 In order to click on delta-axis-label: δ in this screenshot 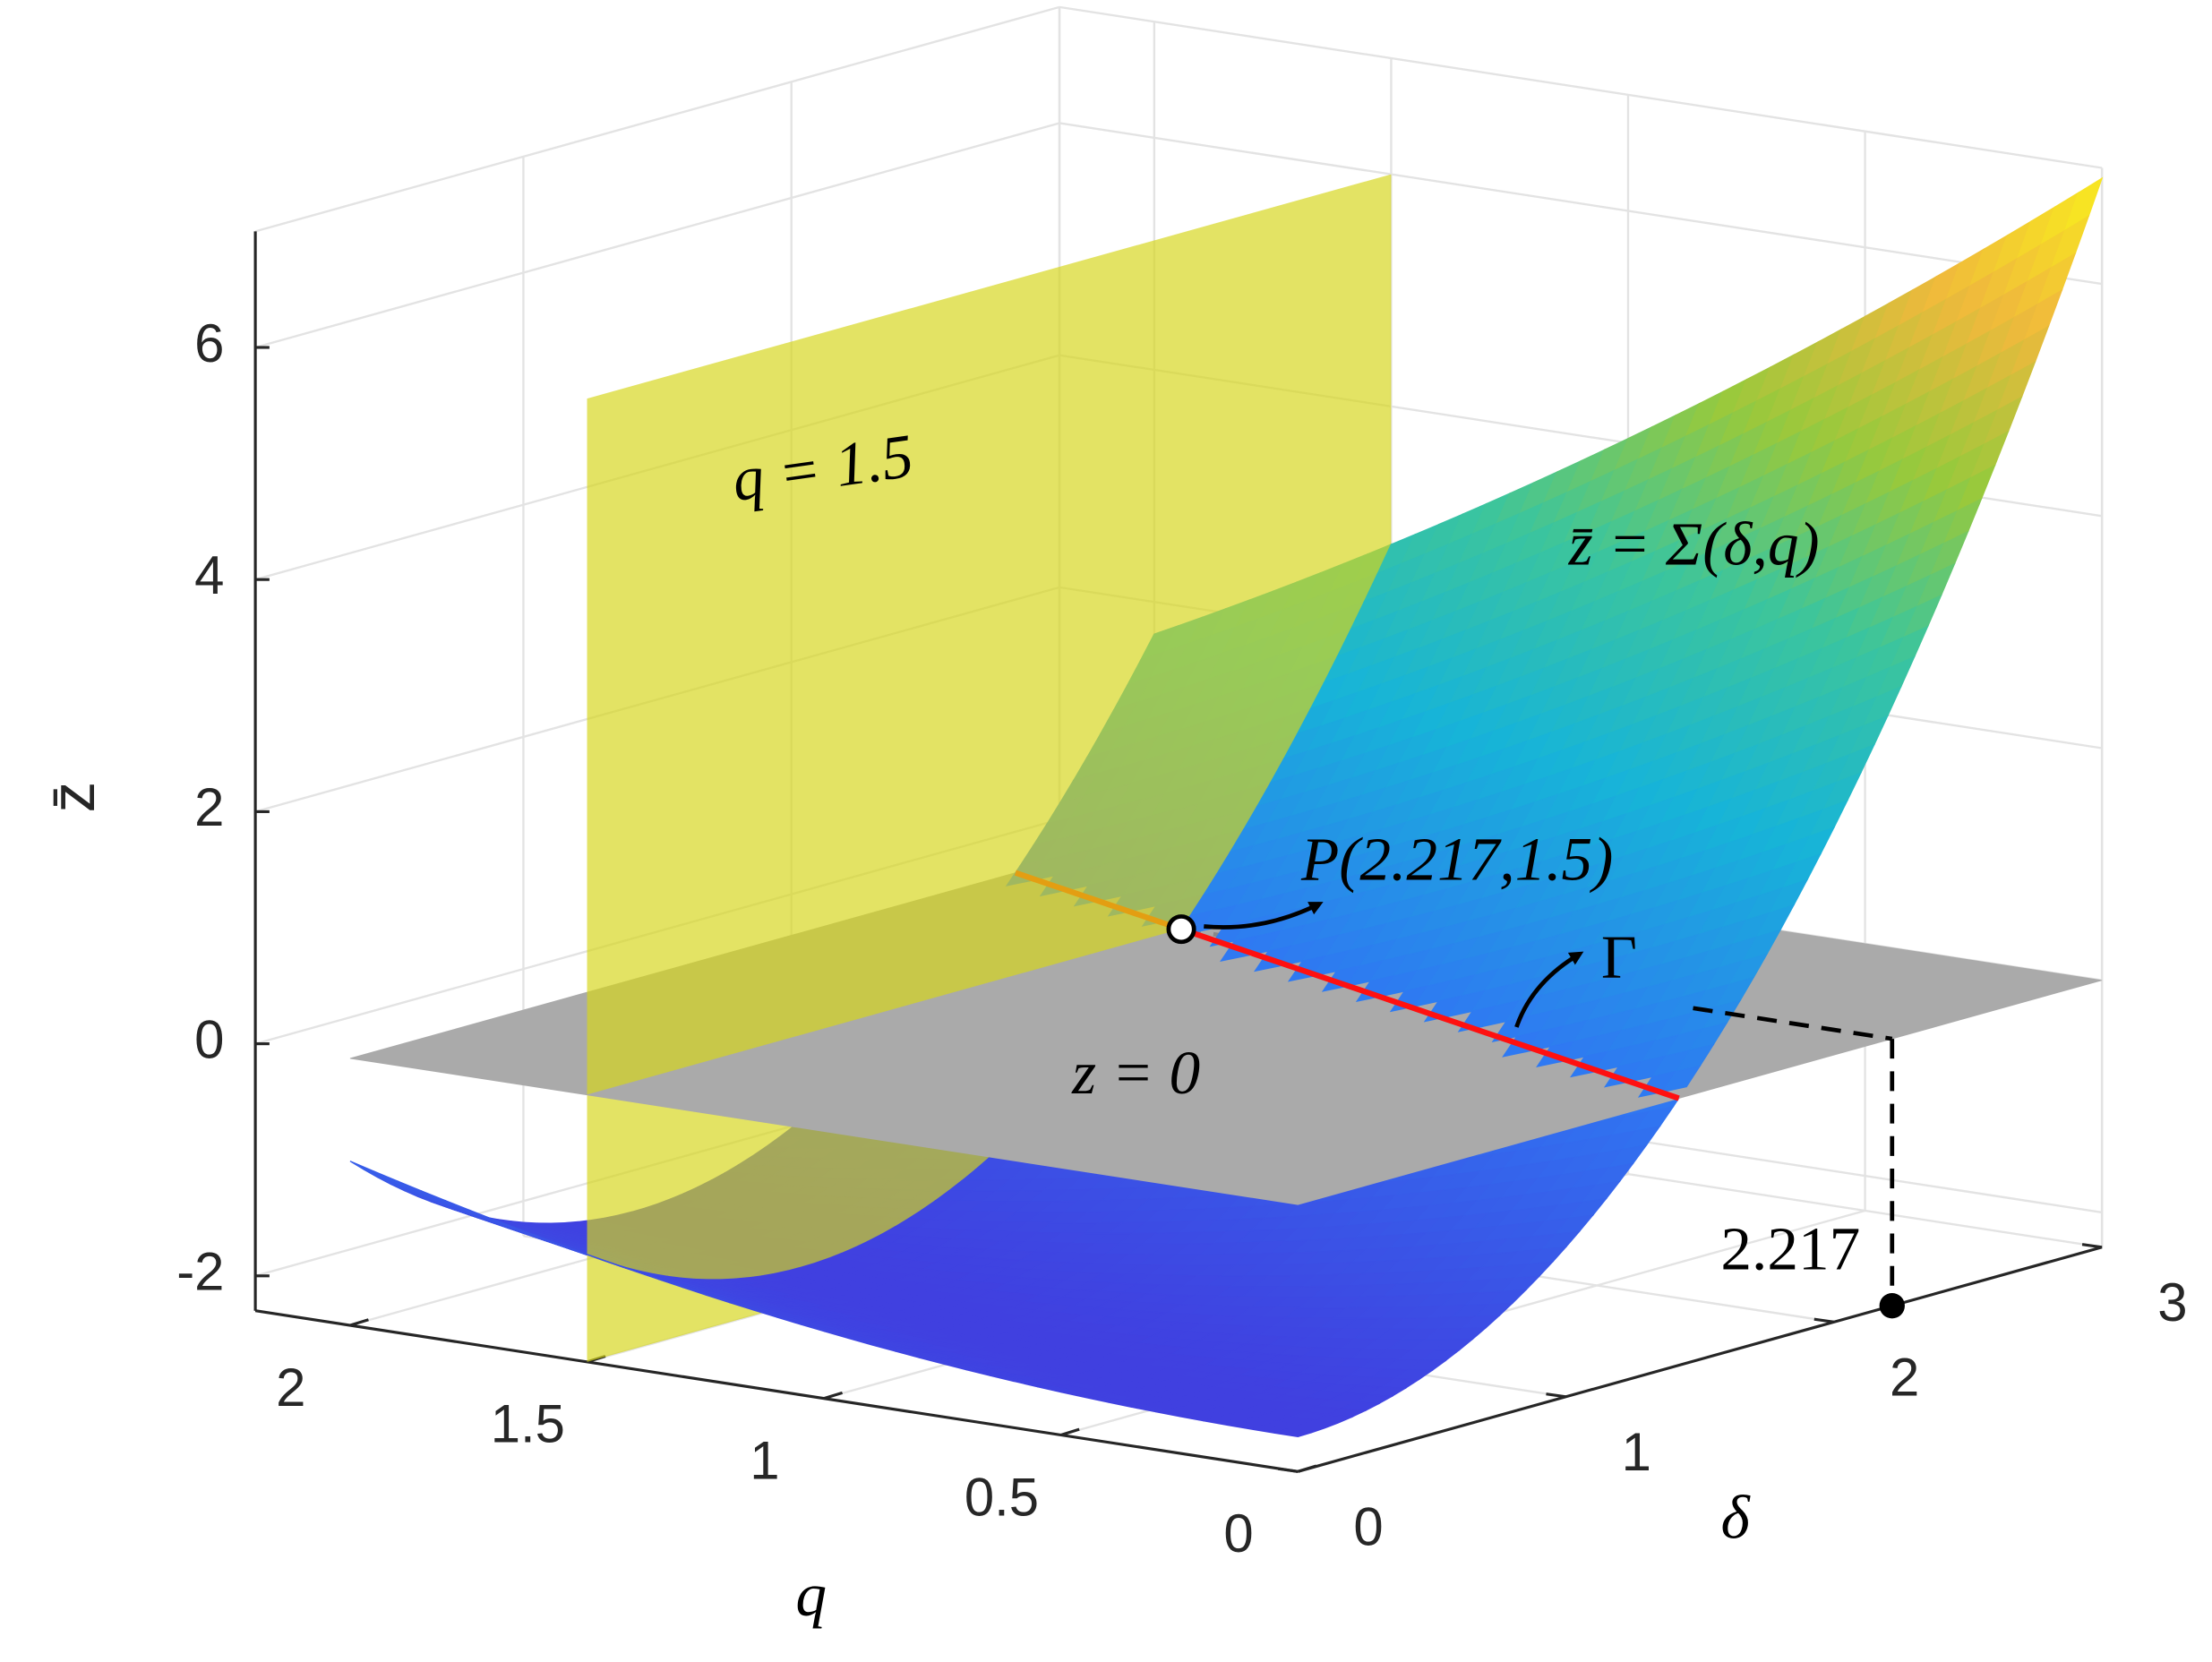, I will do `click(1735, 1516)`.